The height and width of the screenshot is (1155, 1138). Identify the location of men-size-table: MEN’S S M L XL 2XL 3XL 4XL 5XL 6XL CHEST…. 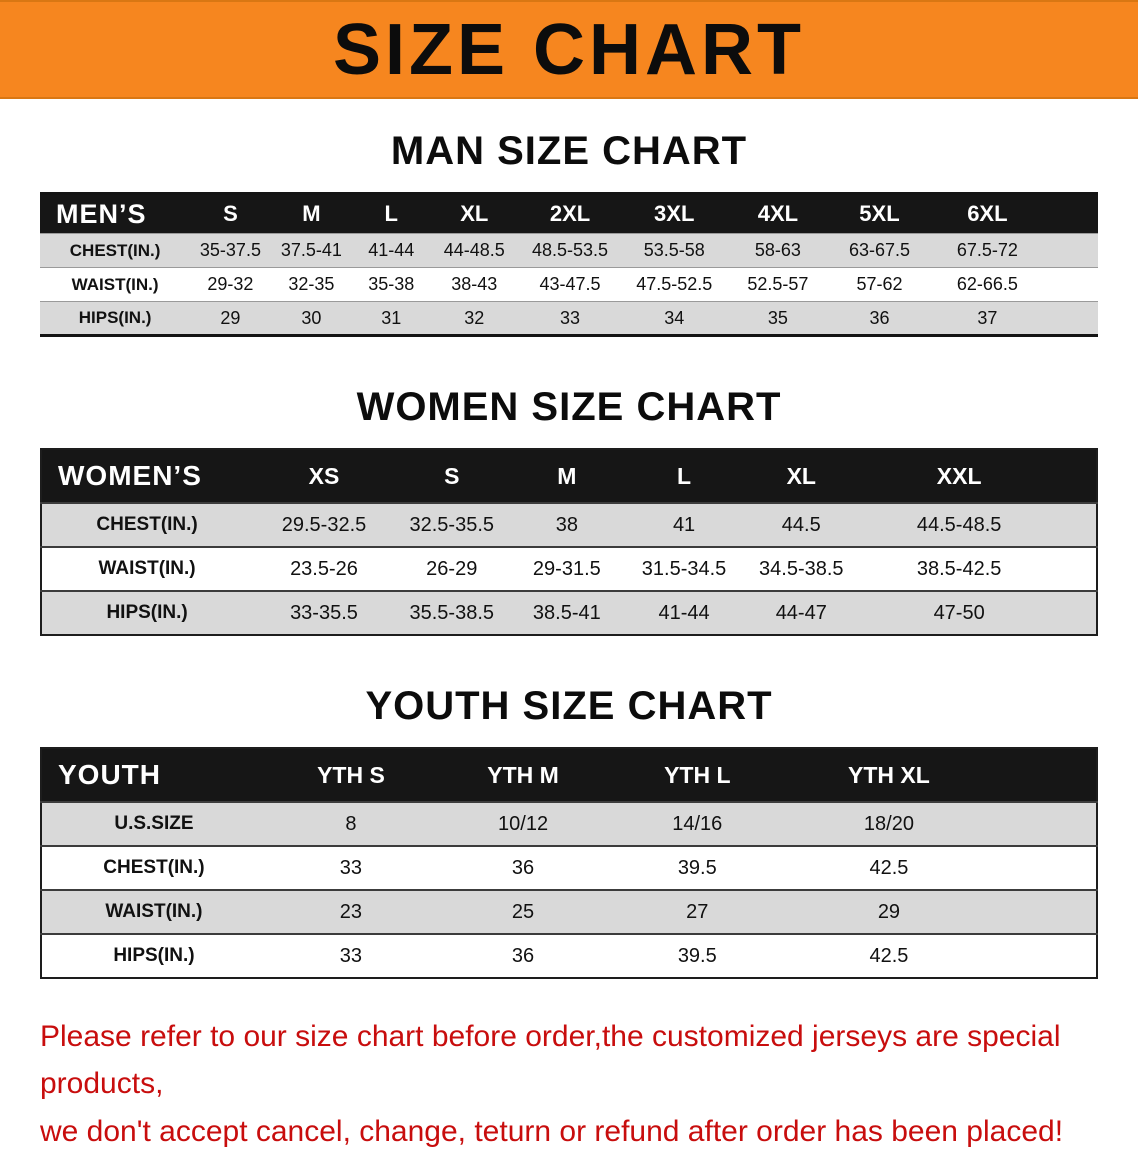
(569, 264).